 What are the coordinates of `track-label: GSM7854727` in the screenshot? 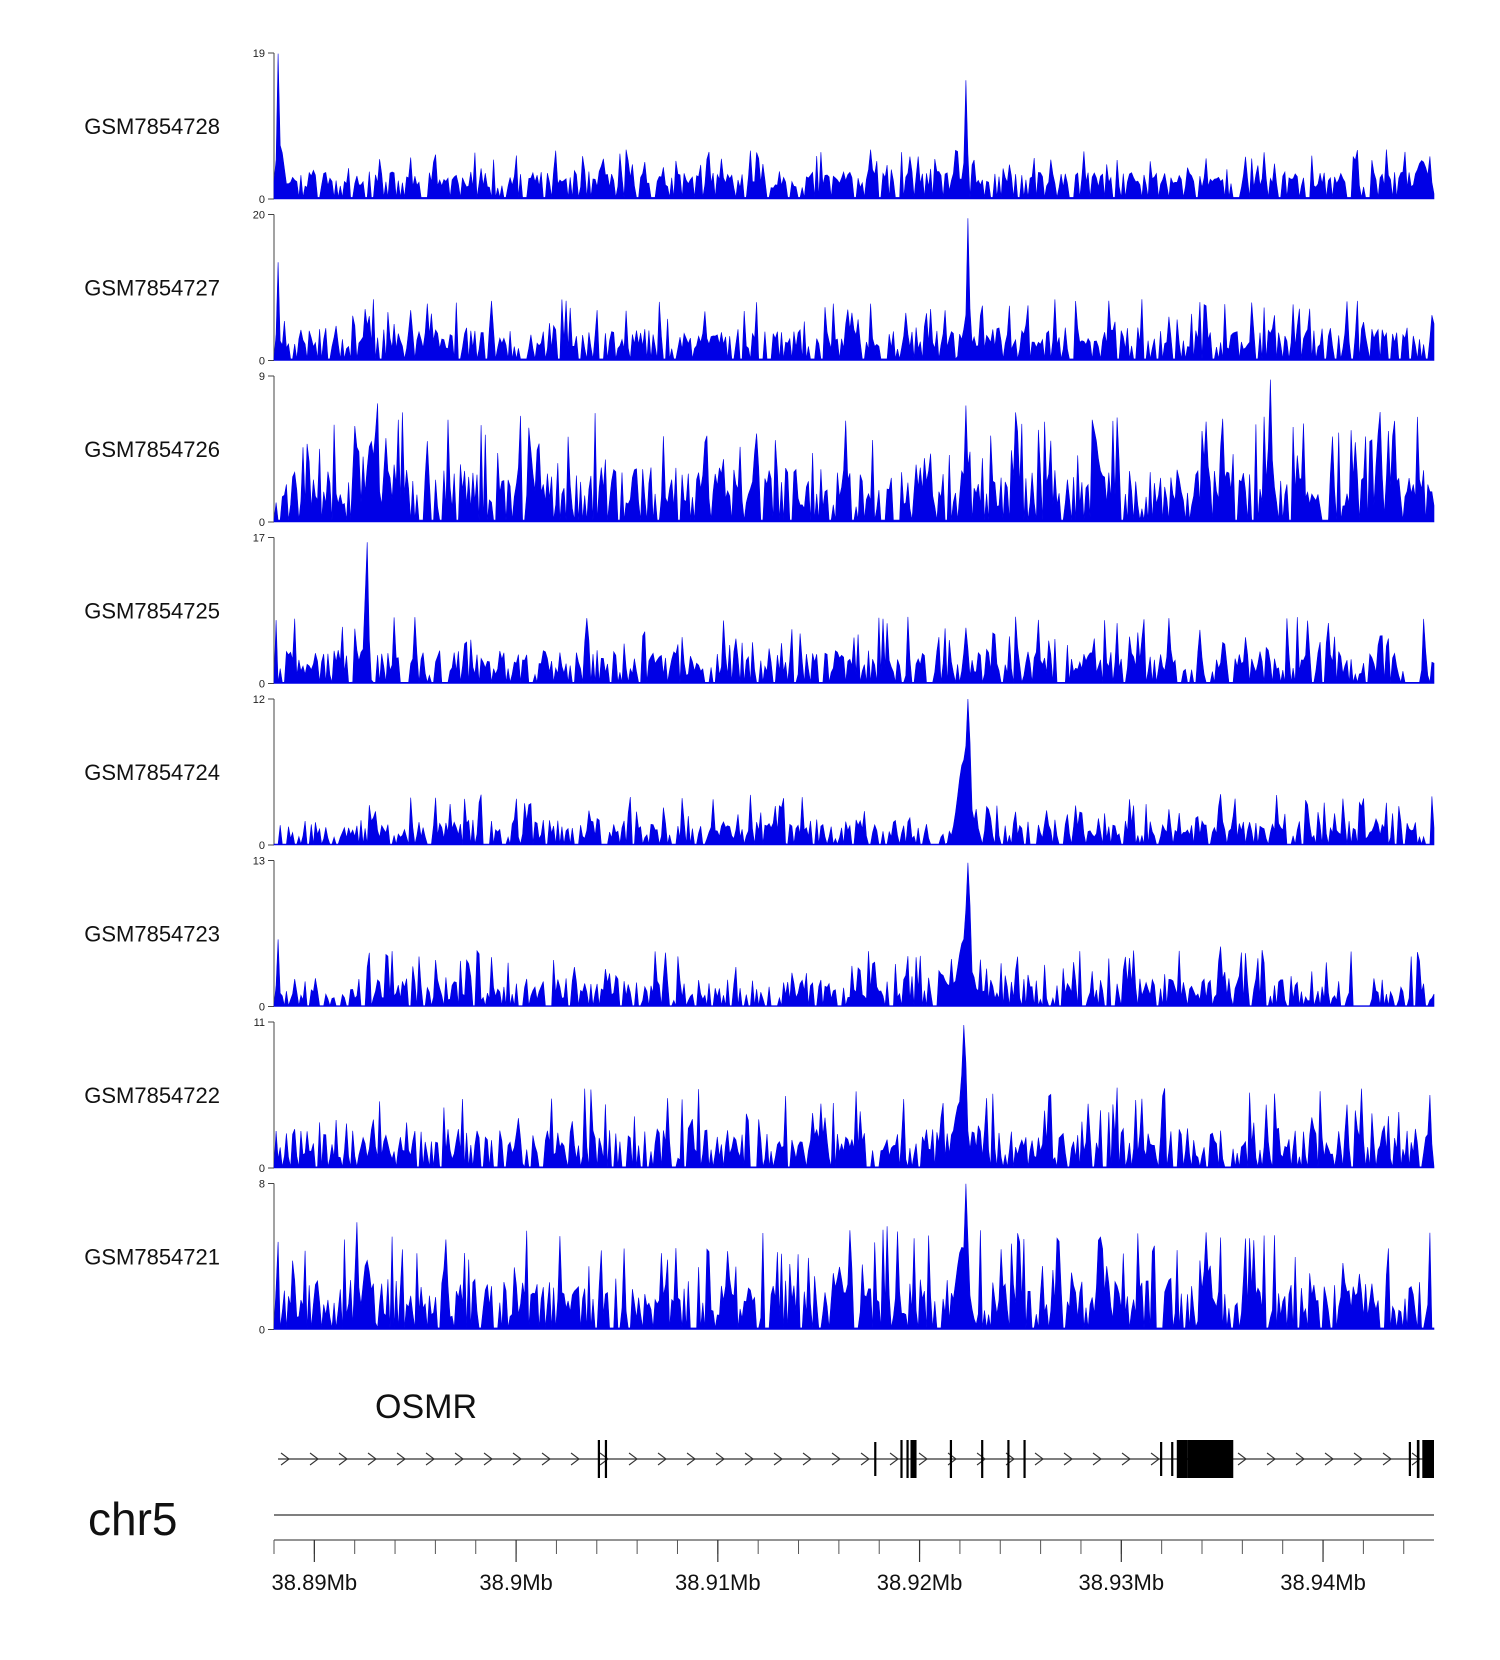 It's located at (152, 288).